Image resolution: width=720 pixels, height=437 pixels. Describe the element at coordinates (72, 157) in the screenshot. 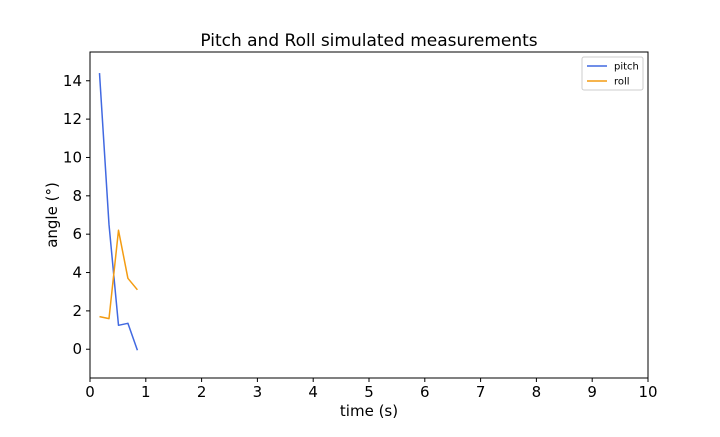

I see `y-tick-label: 10` at that location.